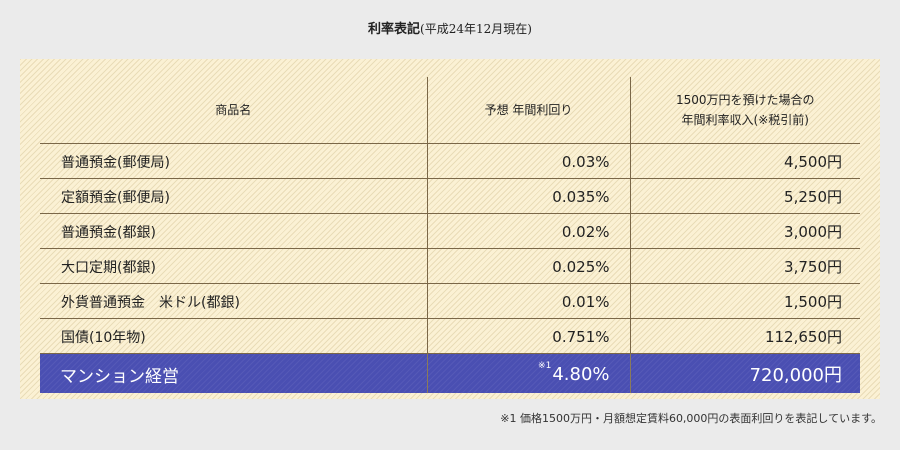 This screenshot has height=450, width=900. Describe the element at coordinates (528, 231) in the screenshot. I see `yield-value: 0.02%` at that location.